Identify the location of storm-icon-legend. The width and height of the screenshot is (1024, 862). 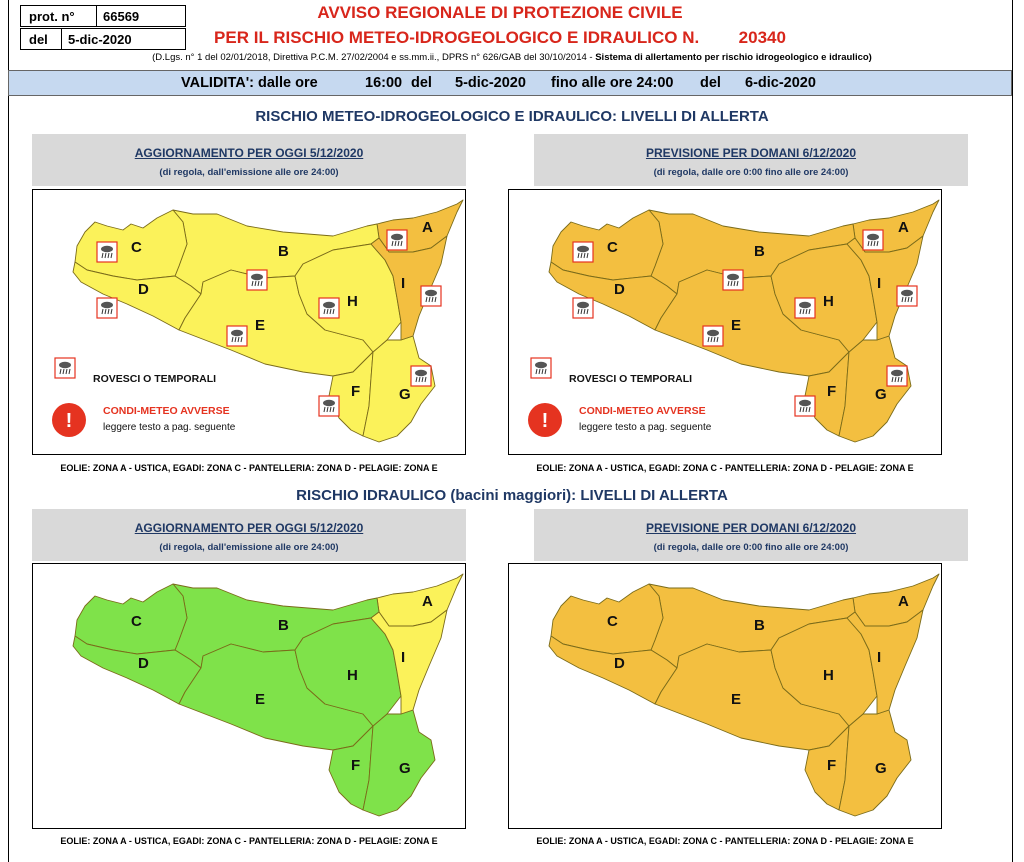
(65, 368).